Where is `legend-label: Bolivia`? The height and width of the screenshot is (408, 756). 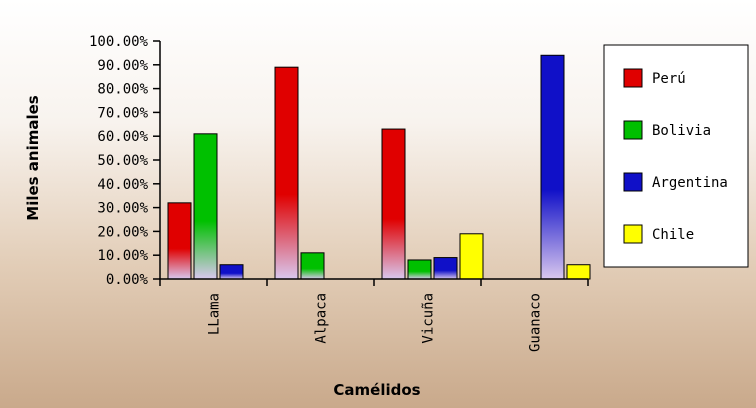
legend-label: Bolivia is located at coordinates (681, 131).